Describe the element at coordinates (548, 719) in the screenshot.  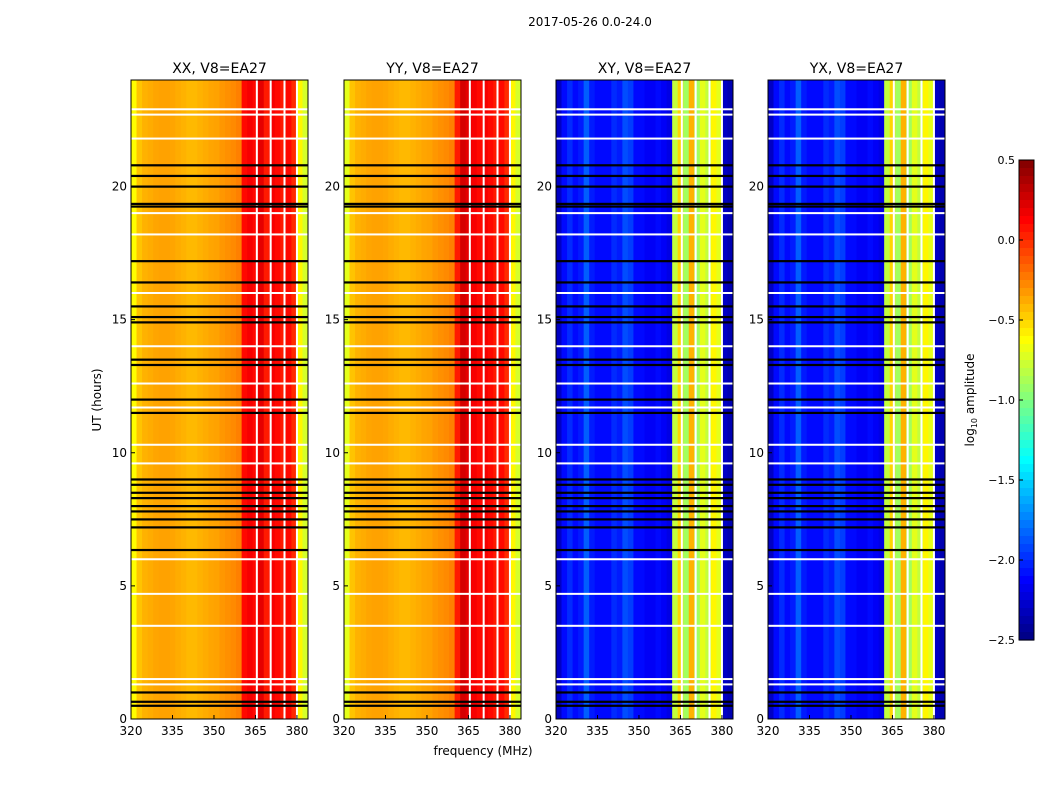
I see `y-tick-label: 0` at that location.